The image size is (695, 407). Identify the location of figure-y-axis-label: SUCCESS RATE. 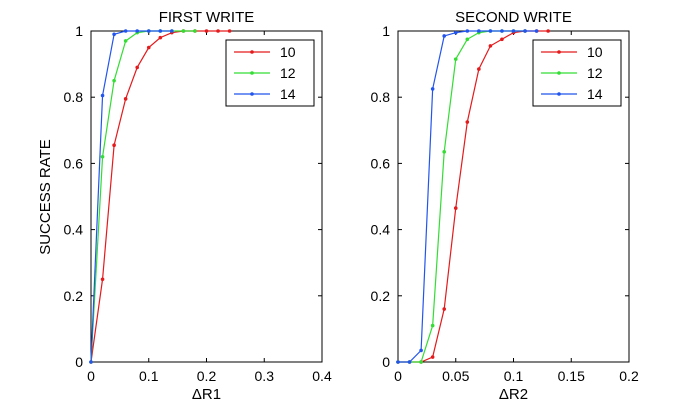
(45, 197).